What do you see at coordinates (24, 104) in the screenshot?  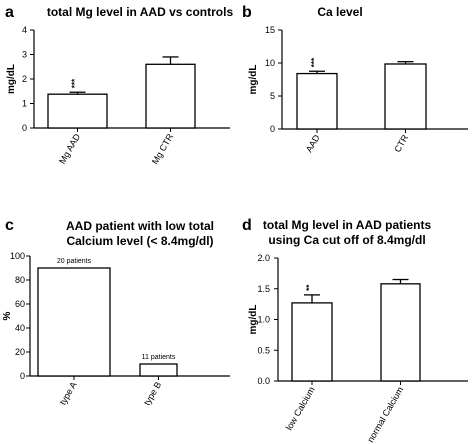 I see `y-tick-label: 1` at bounding box center [24, 104].